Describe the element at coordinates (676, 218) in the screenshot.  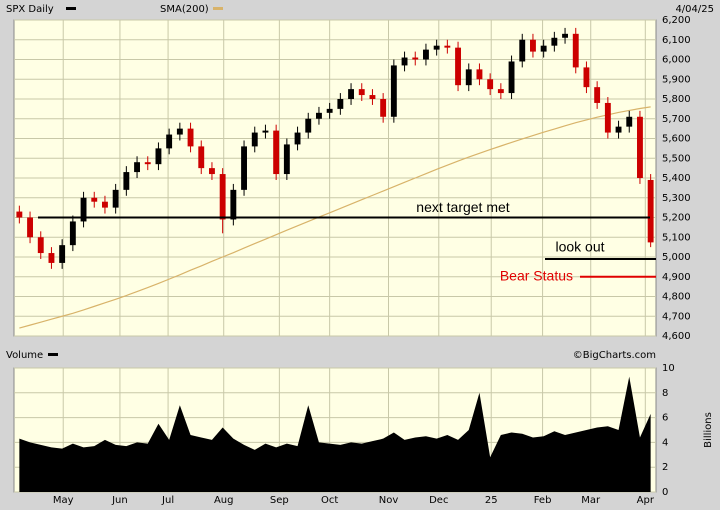
I see `y-tick-label: 5,200` at that location.